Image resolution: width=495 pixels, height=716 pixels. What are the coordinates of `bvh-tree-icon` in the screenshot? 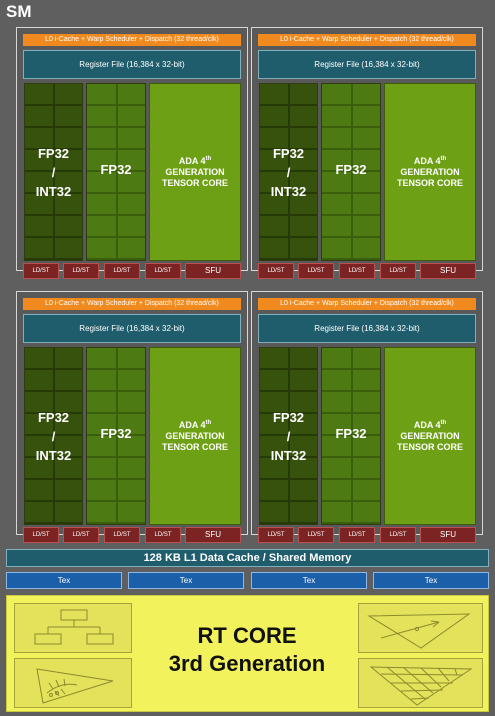 It's located at (74, 627).